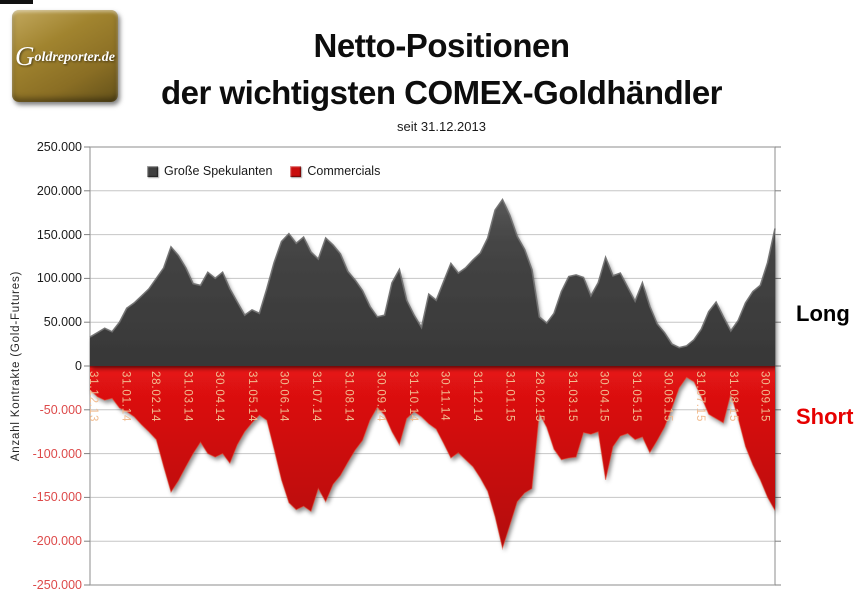 The image size is (863, 598). I want to click on x-tick-label: 31.08.14, so click(349, 396).